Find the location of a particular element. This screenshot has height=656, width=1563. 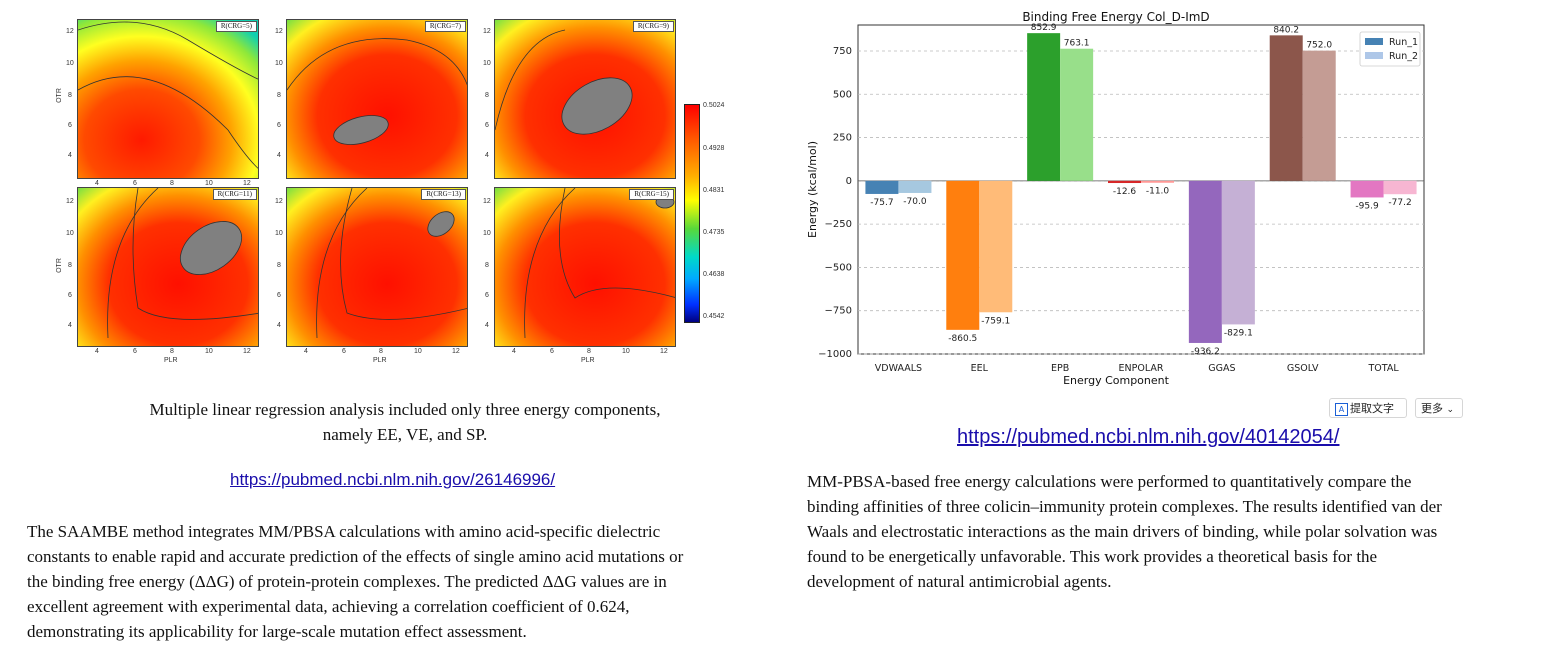

contour-panel-6: R(CRG=15) is located at coordinates (585, 267).